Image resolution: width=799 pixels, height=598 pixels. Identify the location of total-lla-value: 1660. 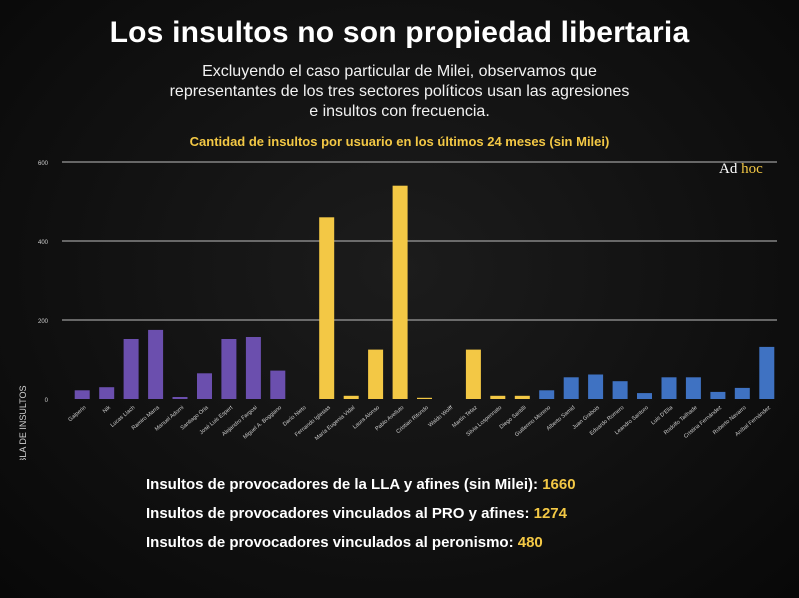
(559, 484).